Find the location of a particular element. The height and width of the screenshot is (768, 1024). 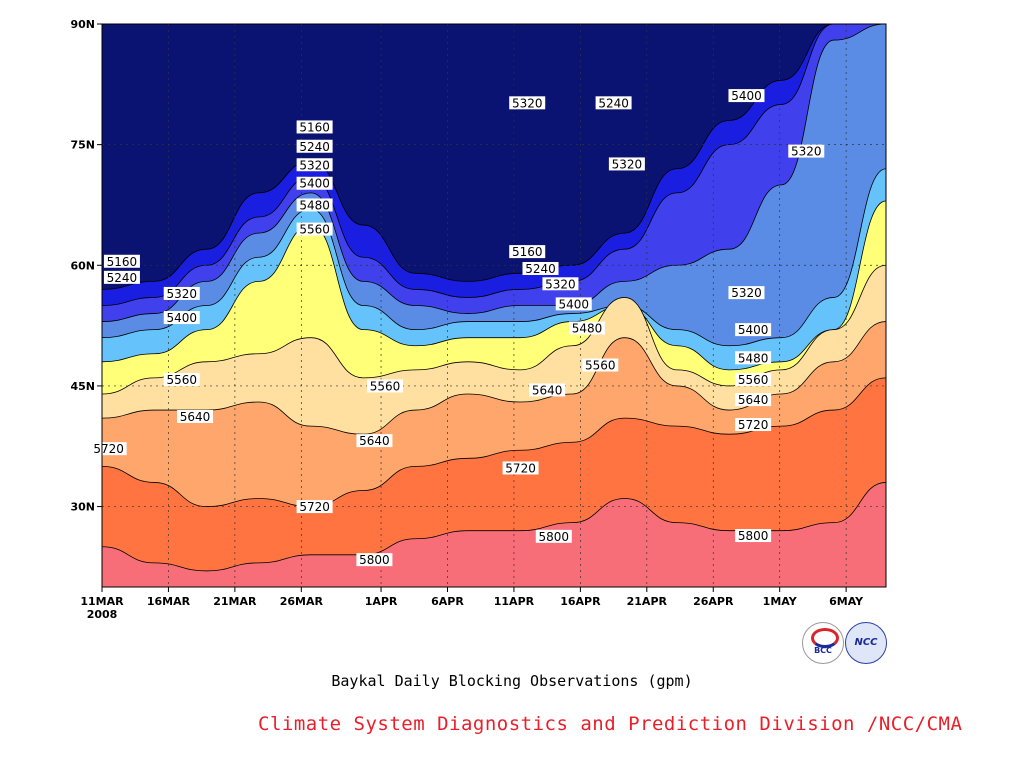

x-tick-label: 26APR is located at coordinates (713, 601).